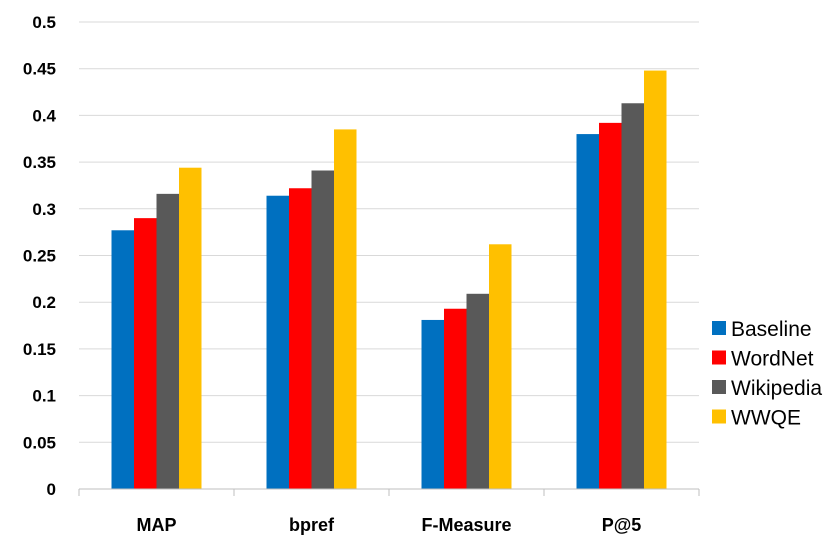  I want to click on legend-swatch-wikipedia, so click(719, 387).